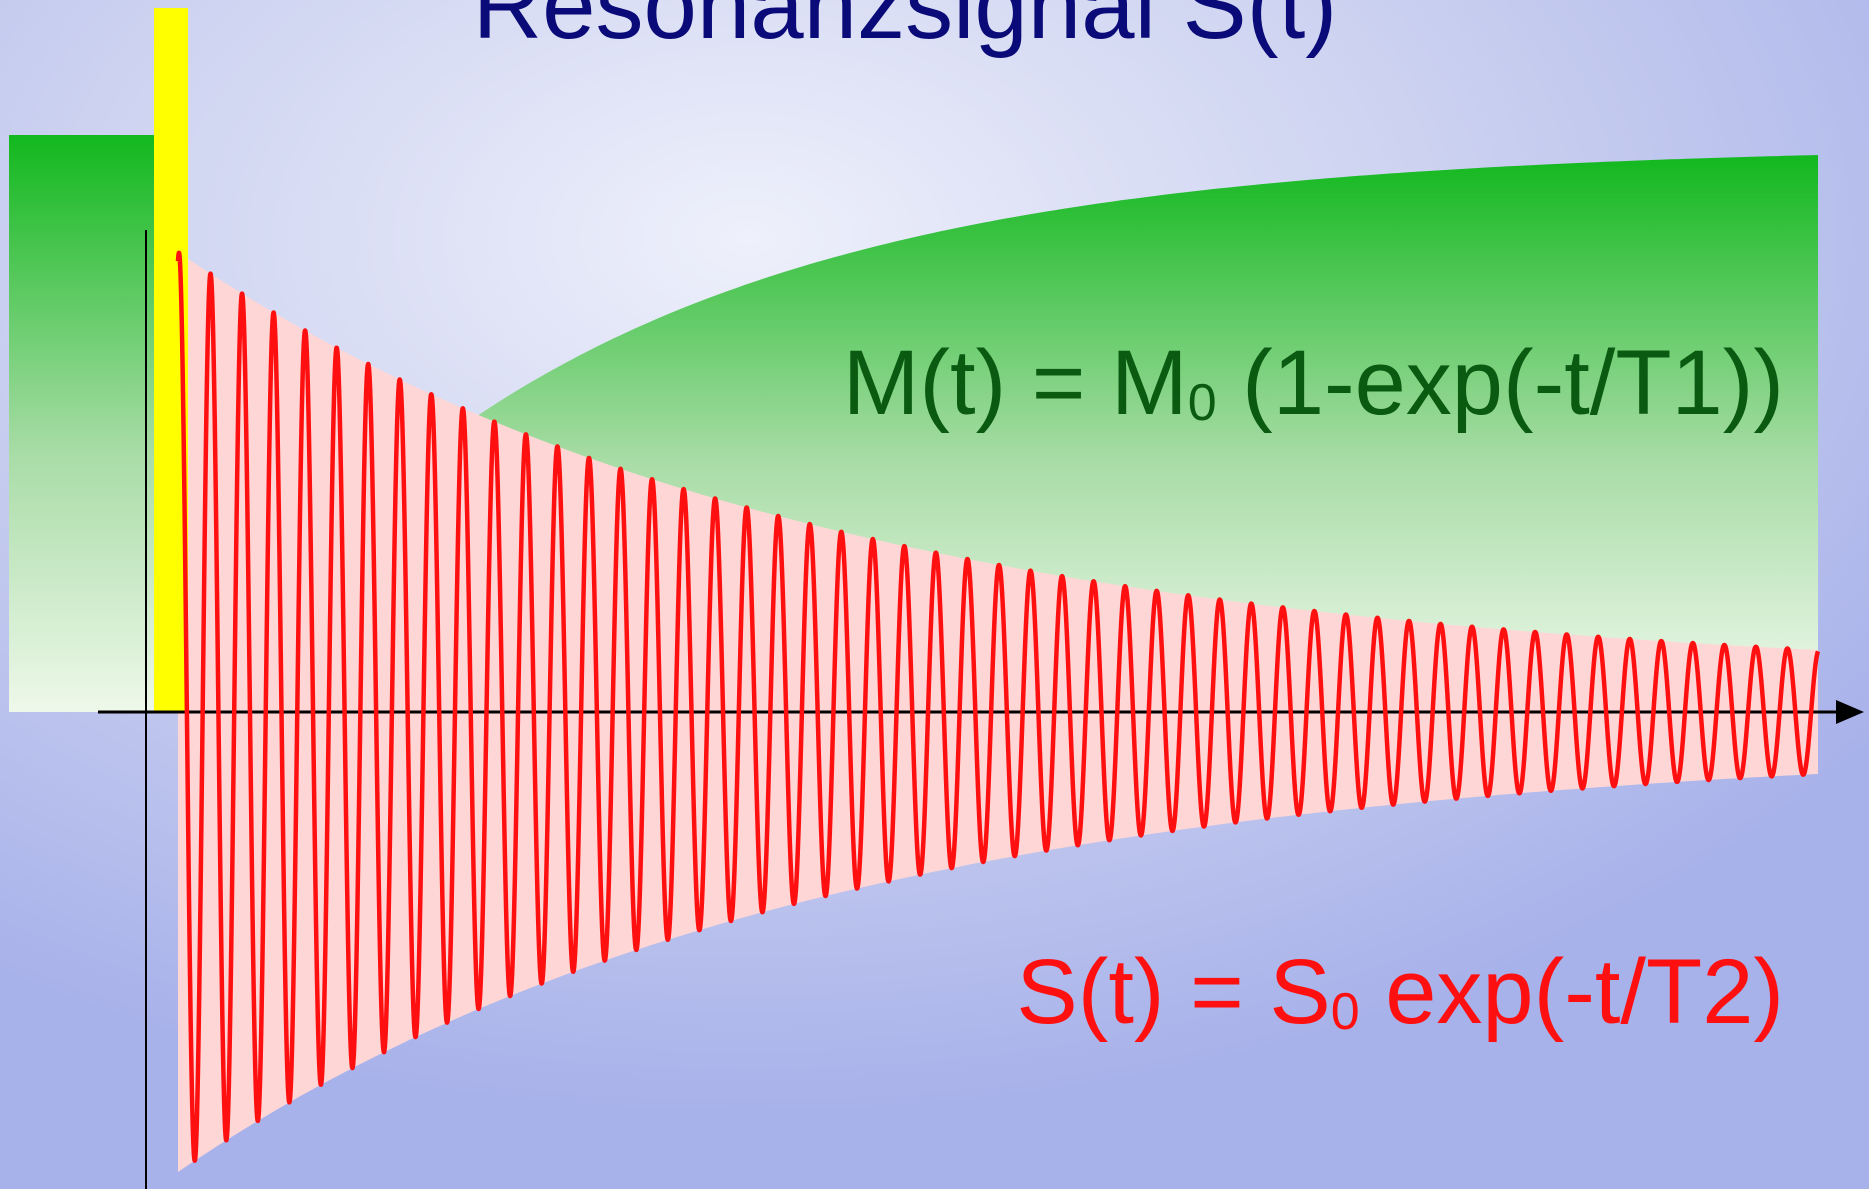  What do you see at coordinates (1345, 1012) in the screenshot?
I see `signal-formula-subscript: 0` at bounding box center [1345, 1012].